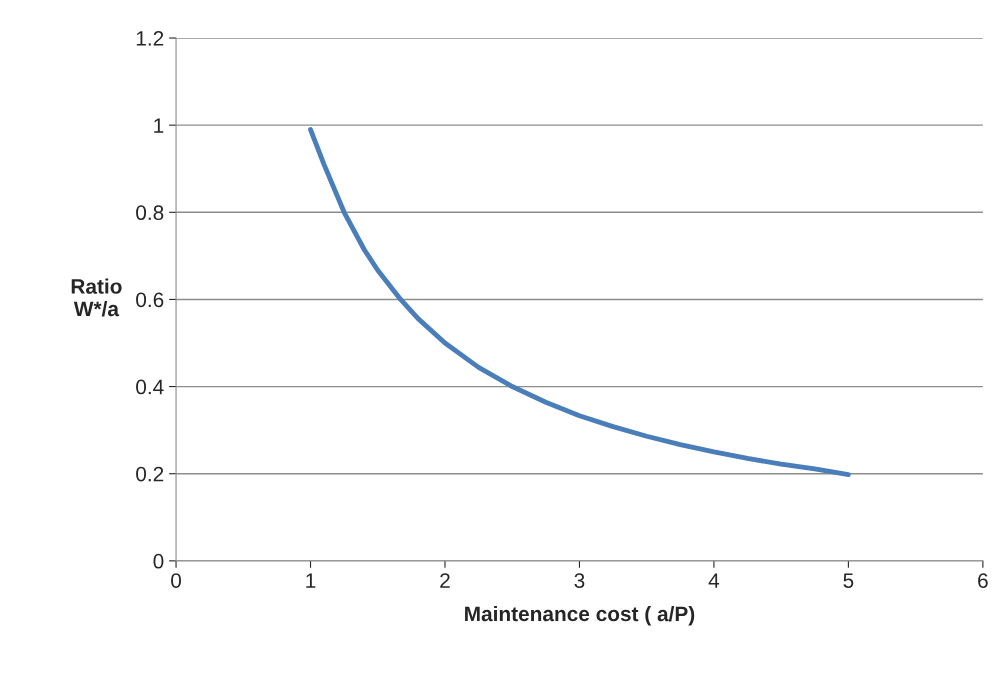 The image size is (1006, 679). I want to click on x-tick-label: 2, so click(445, 580).